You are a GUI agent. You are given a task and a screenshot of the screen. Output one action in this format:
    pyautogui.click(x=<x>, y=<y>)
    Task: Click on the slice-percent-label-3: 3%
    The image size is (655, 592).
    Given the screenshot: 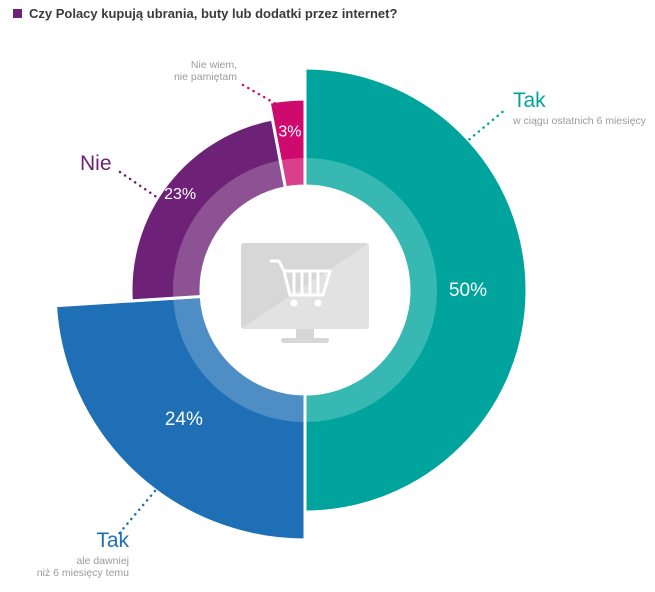 What is the action you would take?
    pyautogui.click(x=289, y=132)
    